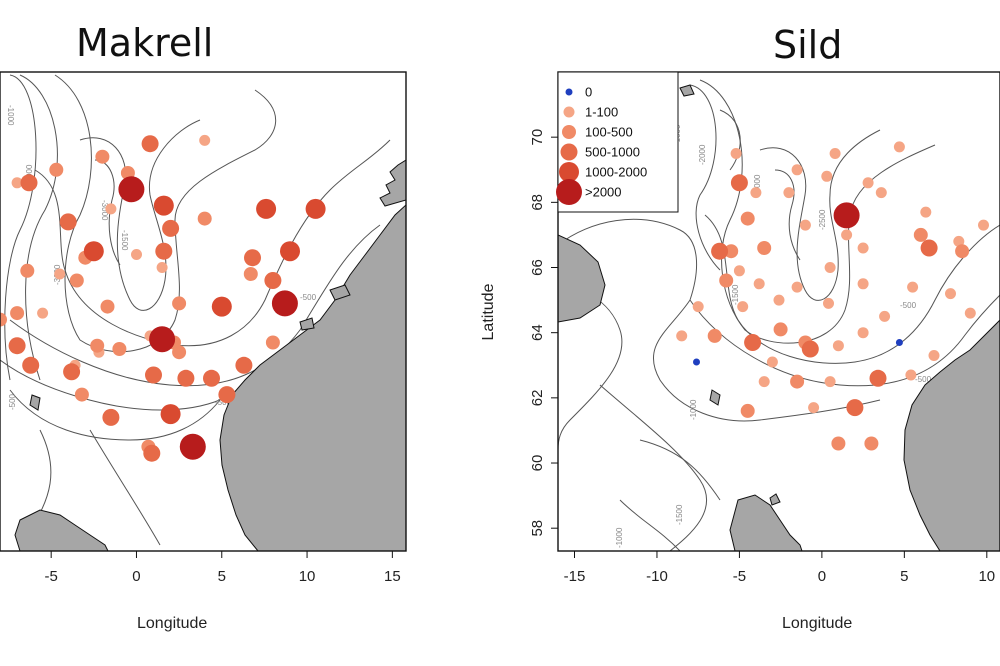 The height and width of the screenshot is (666, 1000). I want to click on sild-y-axis: 58 60 62 64 66 68 70, so click(543, 333).